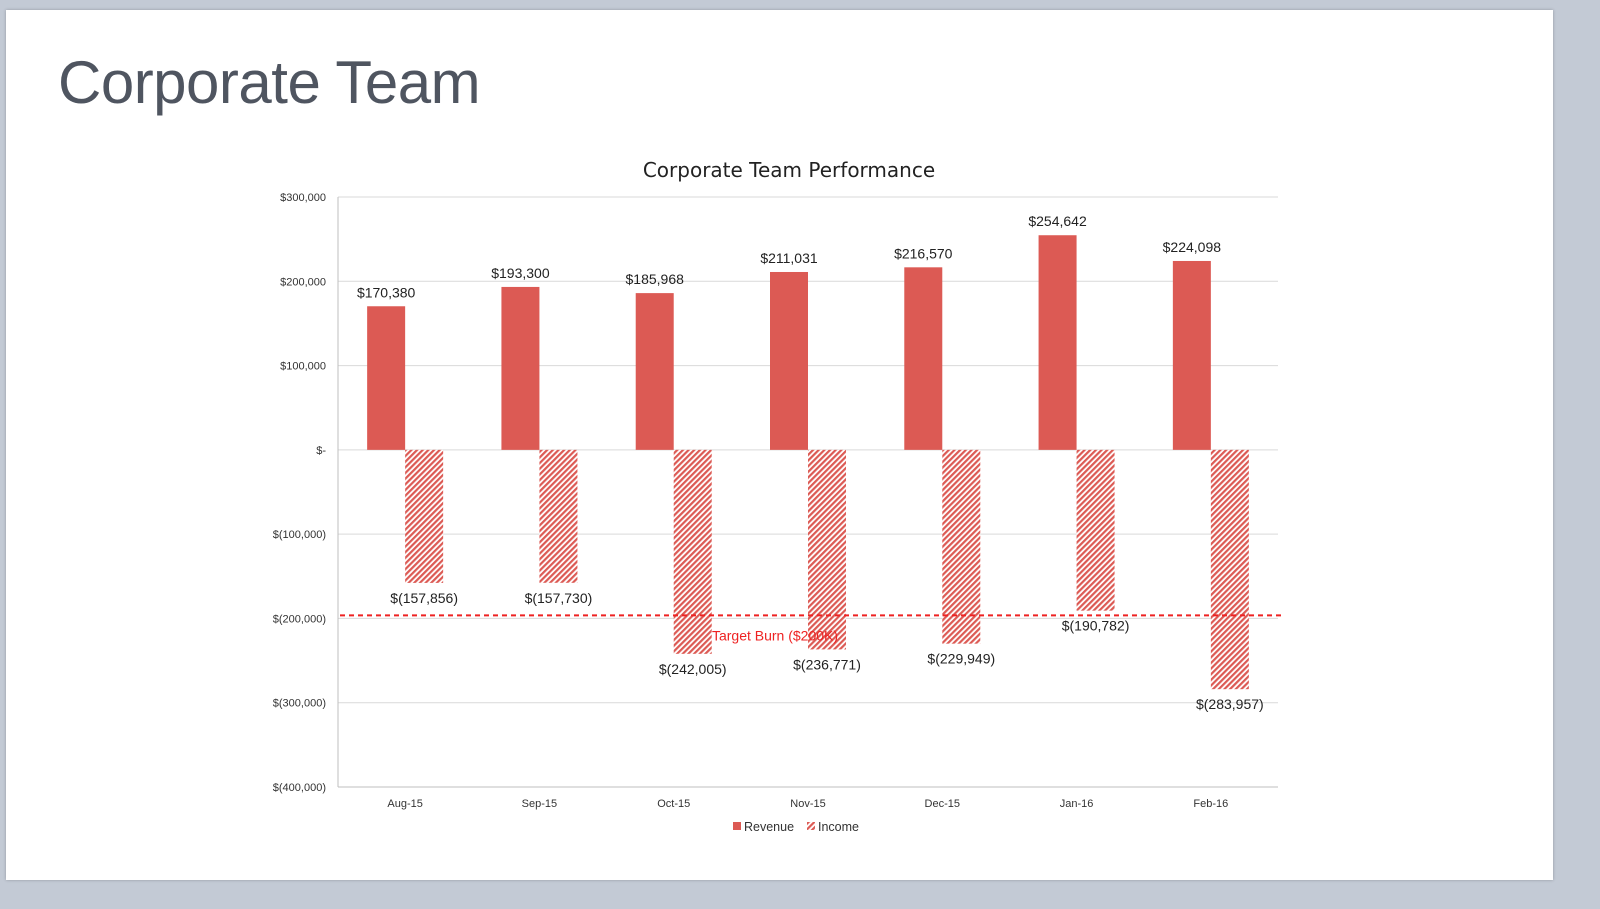 Image resolution: width=1600 pixels, height=909 pixels. What do you see at coordinates (1192, 247) in the screenshot?
I see `revenue-data-label: $224,098` at bounding box center [1192, 247].